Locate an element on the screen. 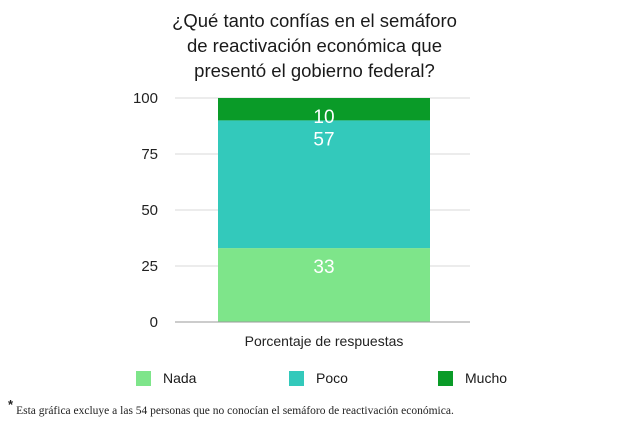 This screenshot has width=629, height=433. legend-label-poco: Poco is located at coordinates (332, 378).